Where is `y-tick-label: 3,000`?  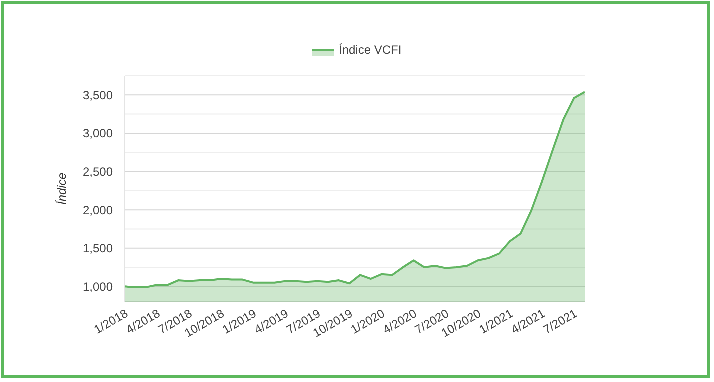 y-tick-label: 3,000 is located at coordinates (98, 133).